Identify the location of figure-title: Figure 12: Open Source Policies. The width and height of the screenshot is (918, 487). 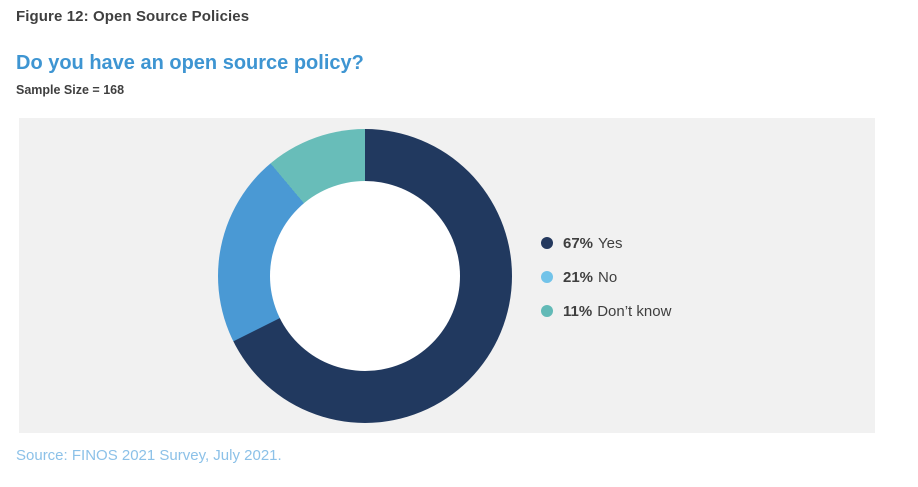
(133, 16).